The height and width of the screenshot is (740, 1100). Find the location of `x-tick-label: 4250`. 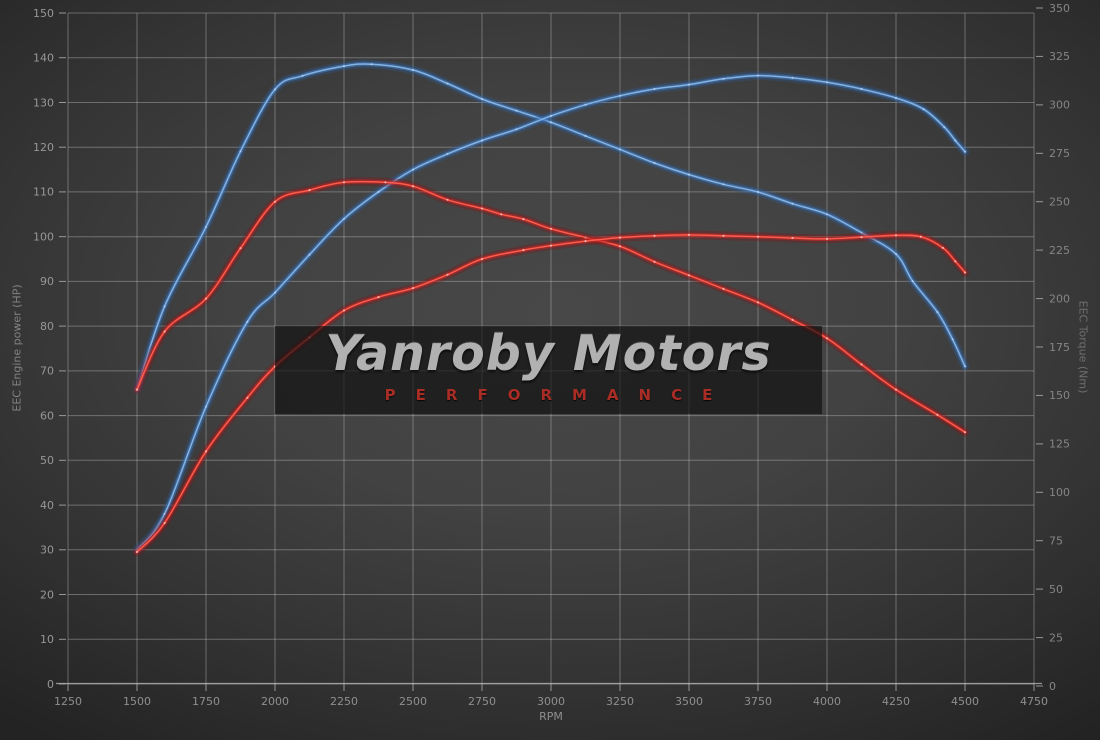

x-tick-label: 4250 is located at coordinates (896, 701).